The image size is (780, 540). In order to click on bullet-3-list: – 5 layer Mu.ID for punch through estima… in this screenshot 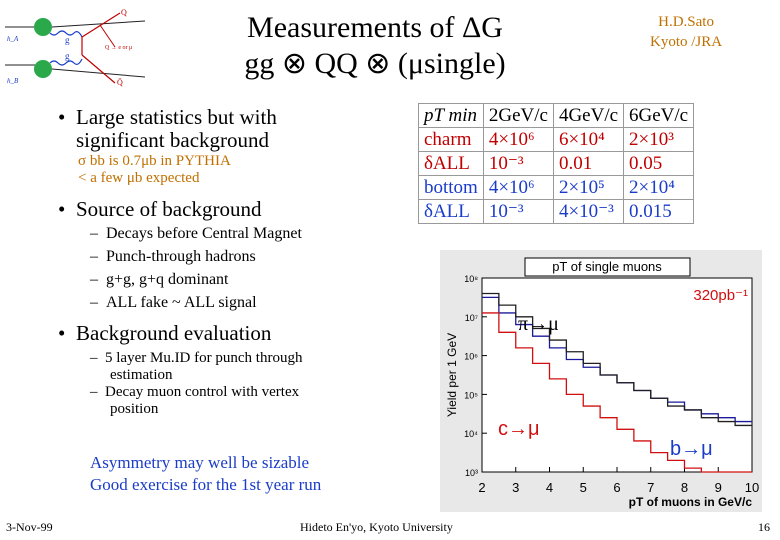, I will do `click(196, 384)`.